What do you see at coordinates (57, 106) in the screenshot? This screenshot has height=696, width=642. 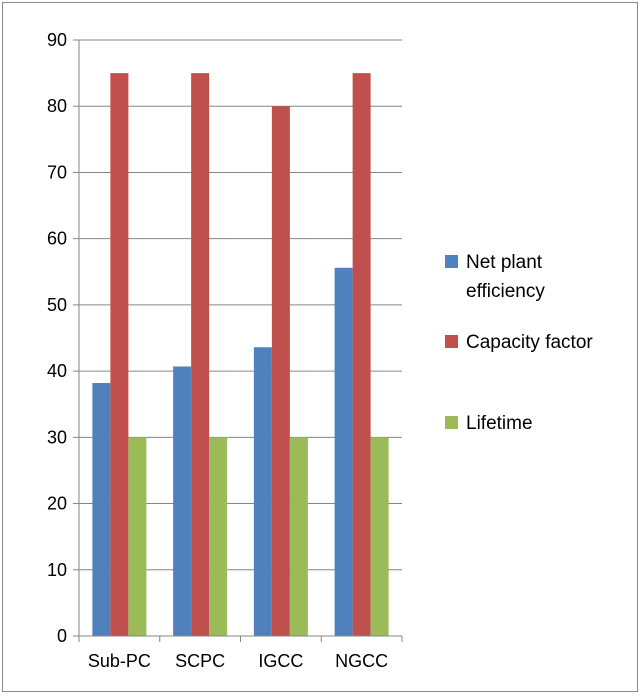 I see `y-tick-label: 80` at bounding box center [57, 106].